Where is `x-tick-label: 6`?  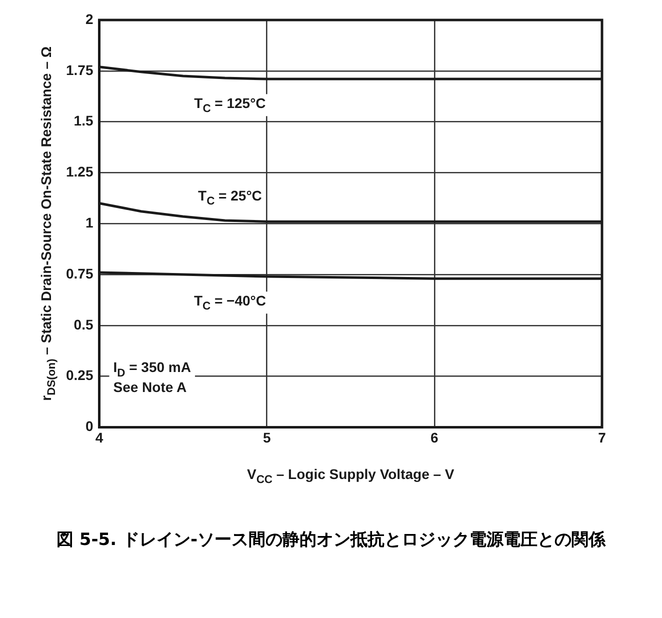
x-tick-label: 6 is located at coordinates (434, 437).